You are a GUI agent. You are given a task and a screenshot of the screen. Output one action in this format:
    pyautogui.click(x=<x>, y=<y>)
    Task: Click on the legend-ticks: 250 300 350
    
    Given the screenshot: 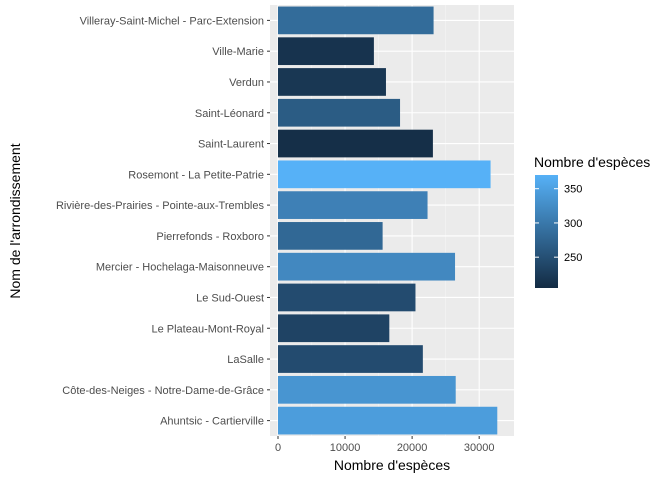 What is the action you would take?
    pyautogui.click(x=558, y=224)
    